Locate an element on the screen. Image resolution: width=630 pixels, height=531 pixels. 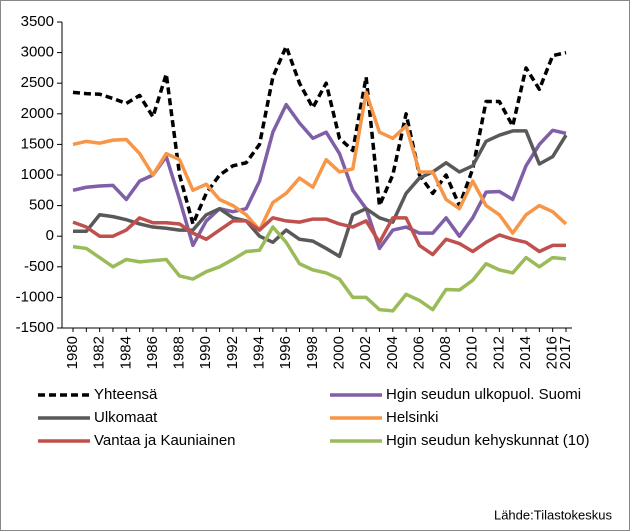
x-tick-label: 2014 is located at coordinates (525, 352).